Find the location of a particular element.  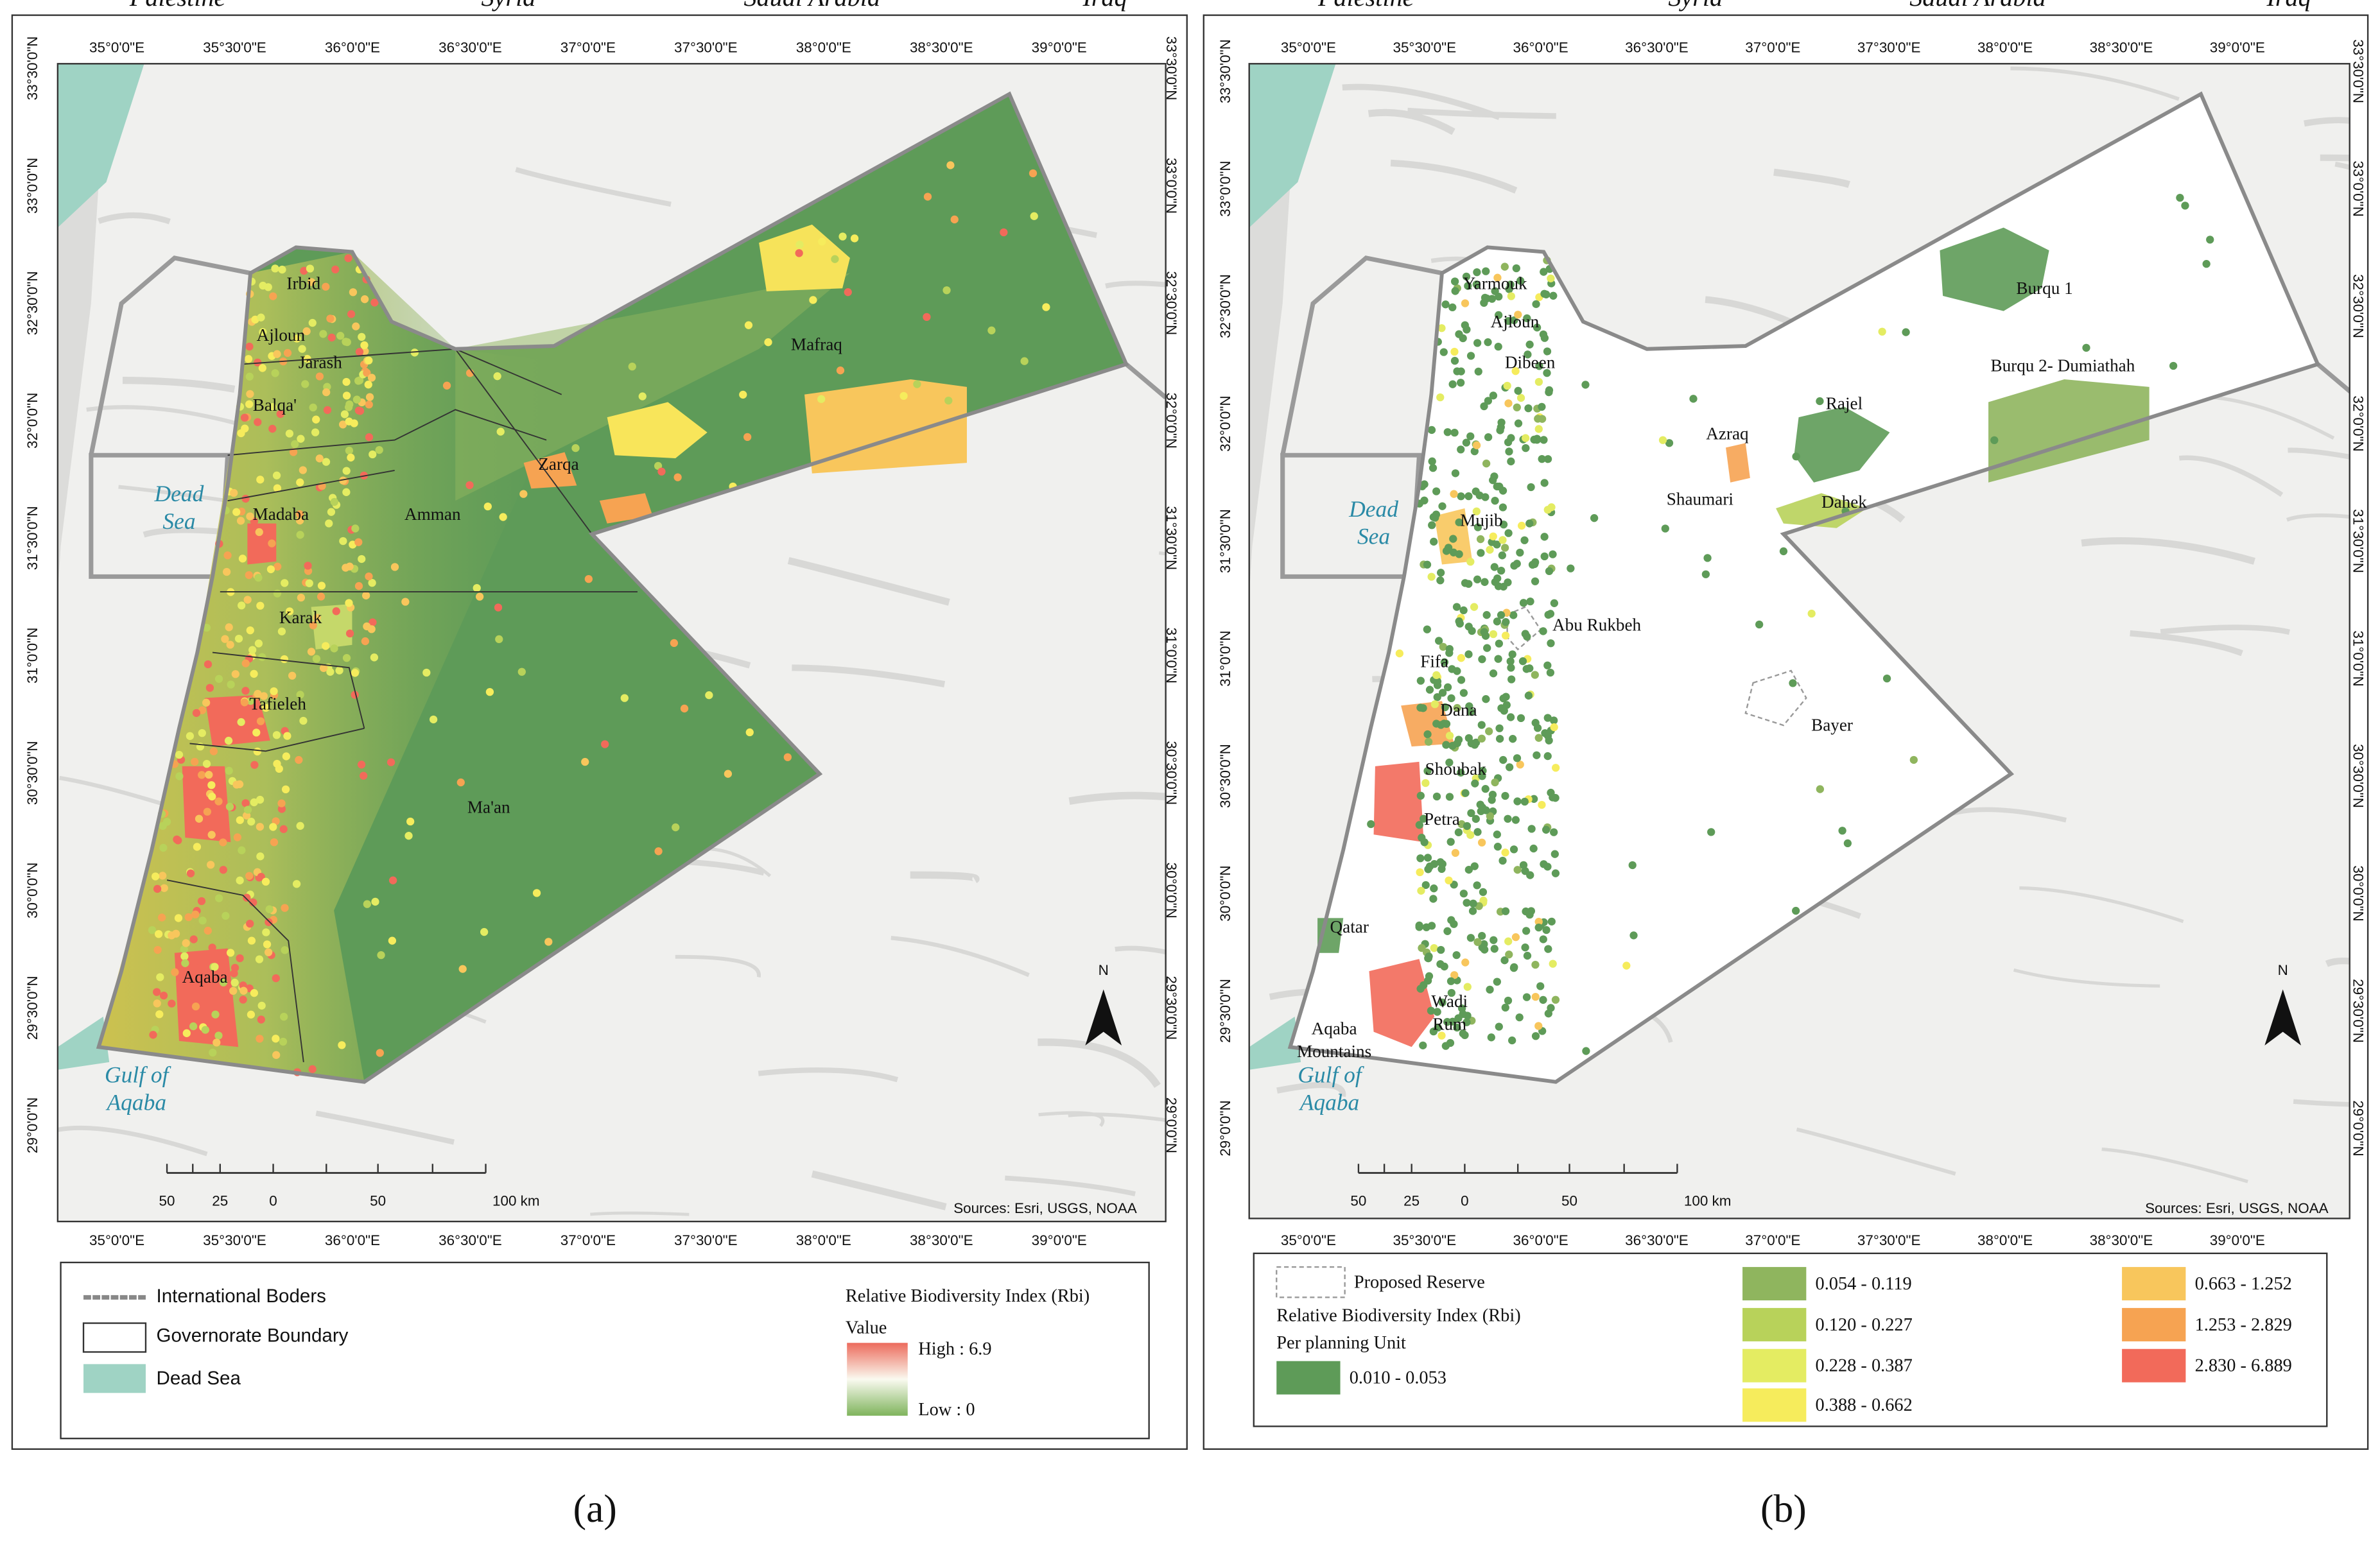

map-label: Sea is located at coordinates (1373, 536).